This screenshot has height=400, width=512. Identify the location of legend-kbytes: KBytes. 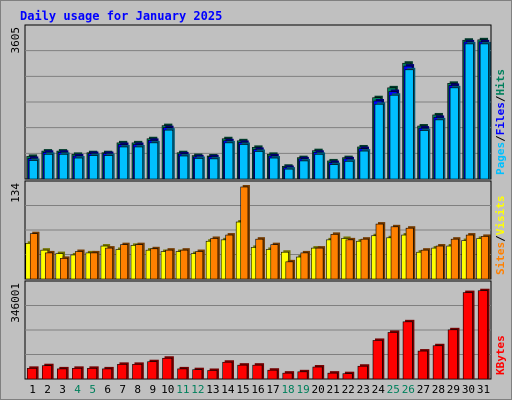
(500, 355).